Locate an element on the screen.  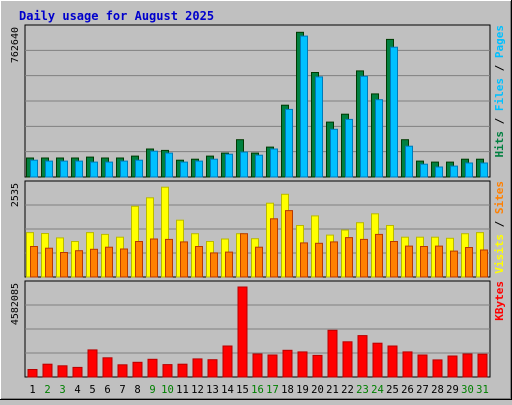
x-tick-label-day-3: 3 is located at coordinates (62, 390).